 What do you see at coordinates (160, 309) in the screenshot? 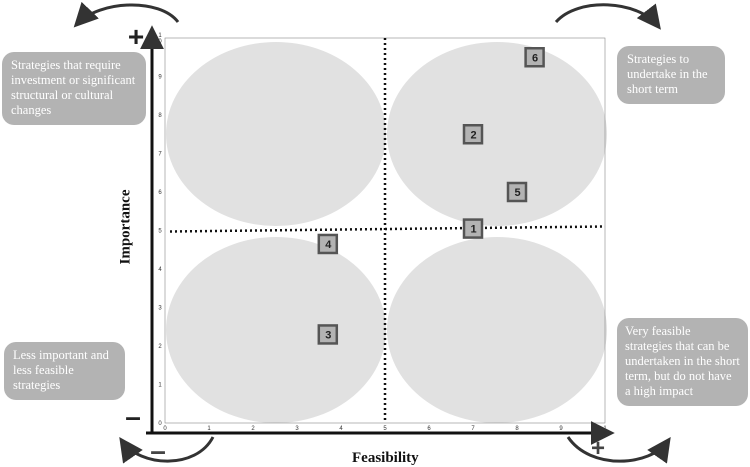
I see `y-tick-label: 3` at bounding box center [160, 309].